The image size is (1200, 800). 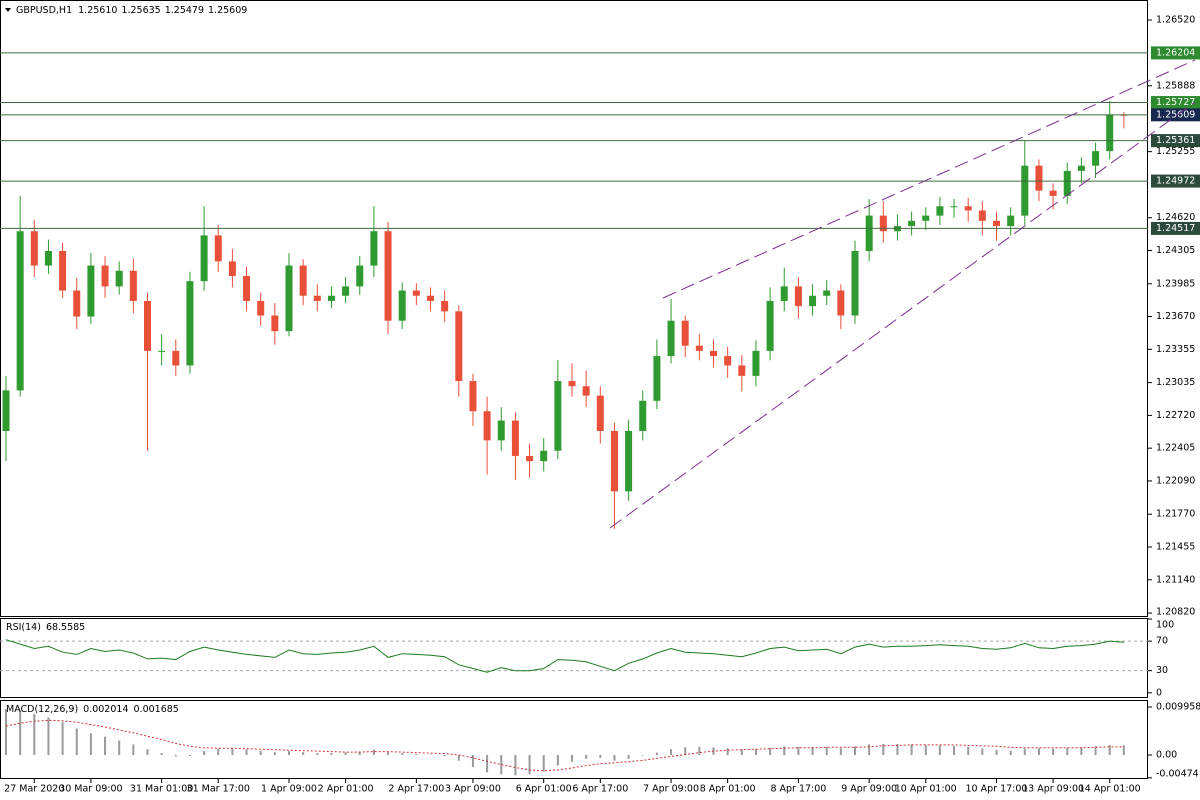 What do you see at coordinates (1166, 754) in the screenshot?
I see `y-tick-label: 0.00` at bounding box center [1166, 754].